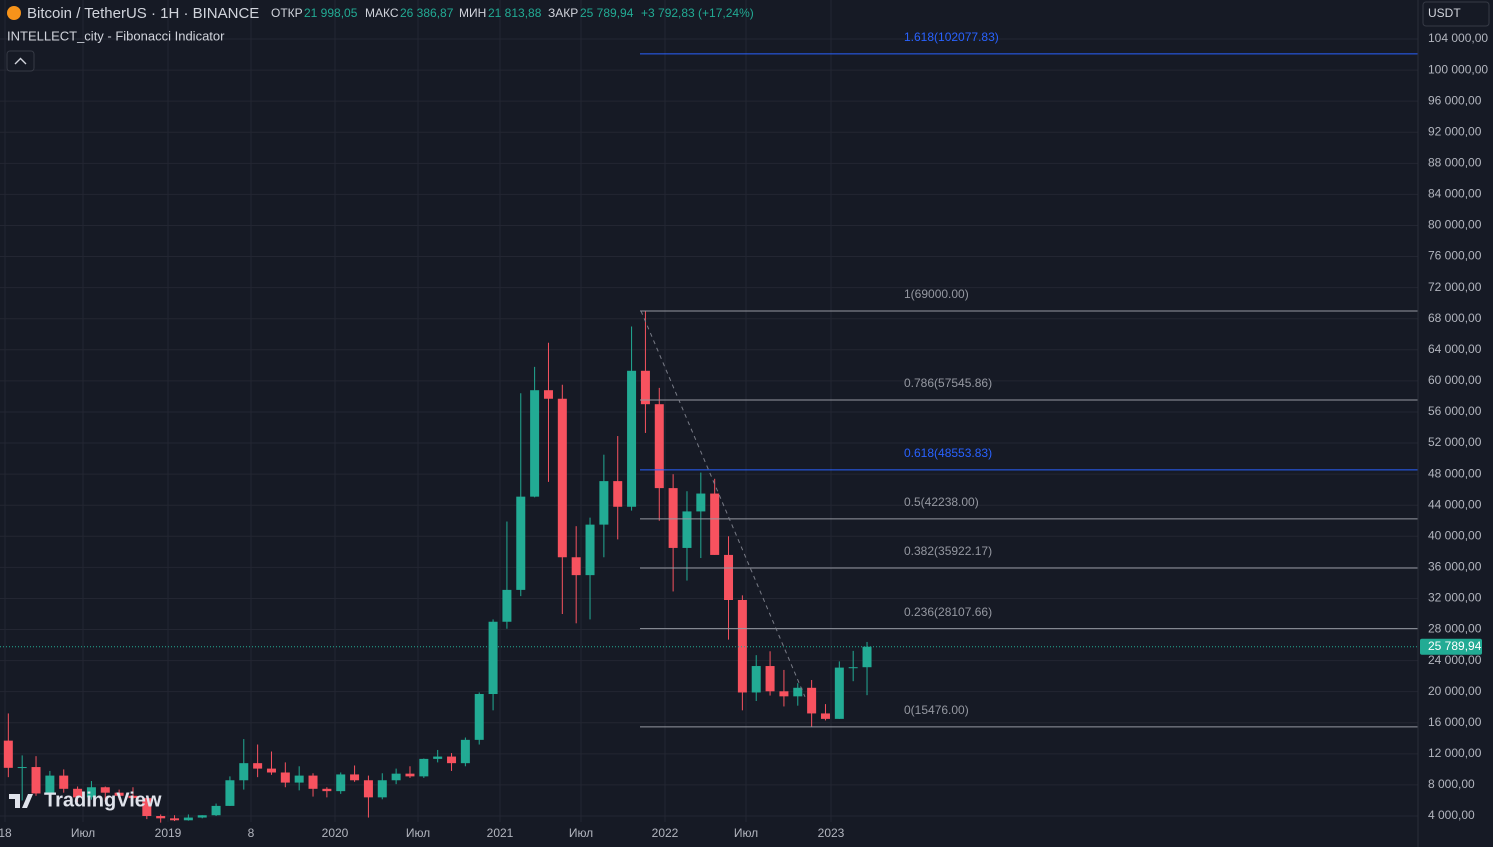 This screenshot has width=1493, height=847. Describe the element at coordinates (1455, 598) in the screenshot. I see `y-tick-label: 32 000,00` at that location.